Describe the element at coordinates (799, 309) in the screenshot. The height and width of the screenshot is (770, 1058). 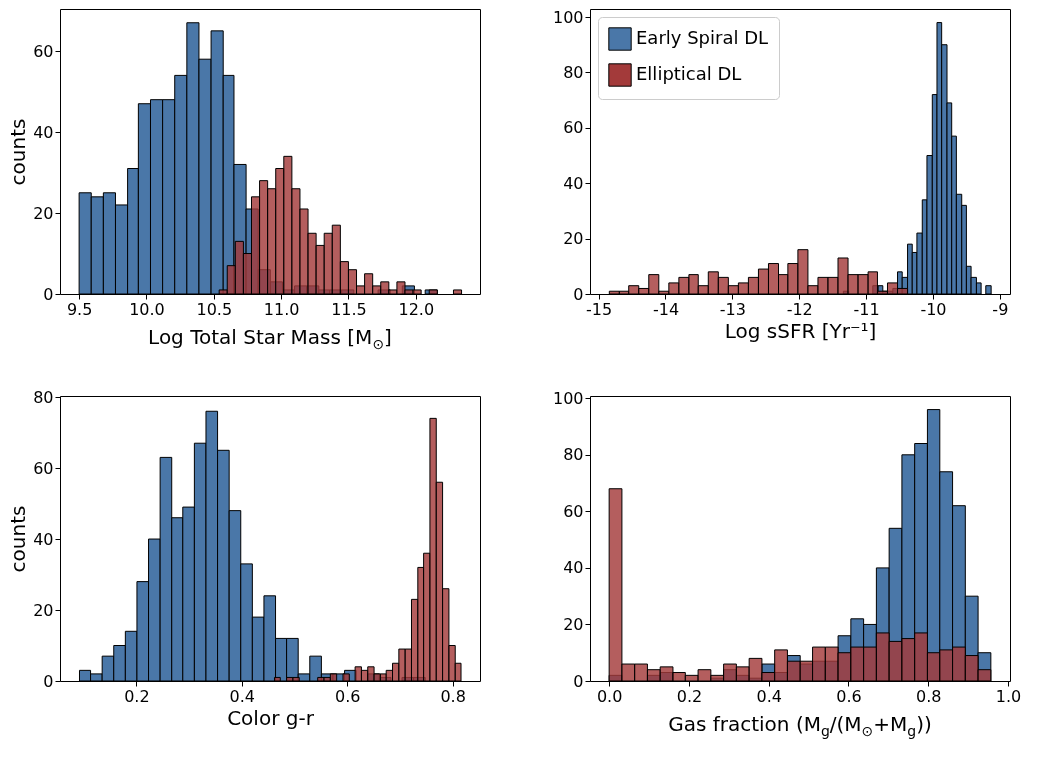
I see `x-tick-label: -12` at that location.